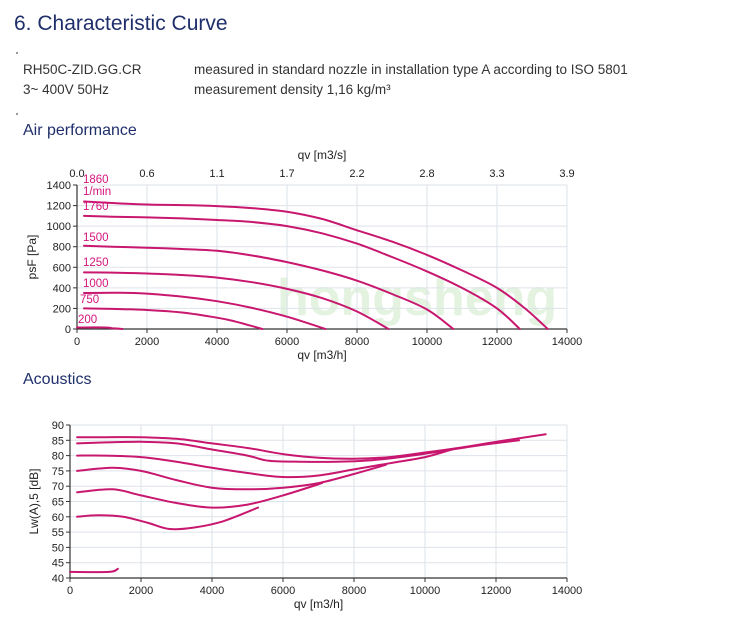 This screenshot has width=750, height=620. I want to click on curve-label-1860: 1860, so click(96, 180).